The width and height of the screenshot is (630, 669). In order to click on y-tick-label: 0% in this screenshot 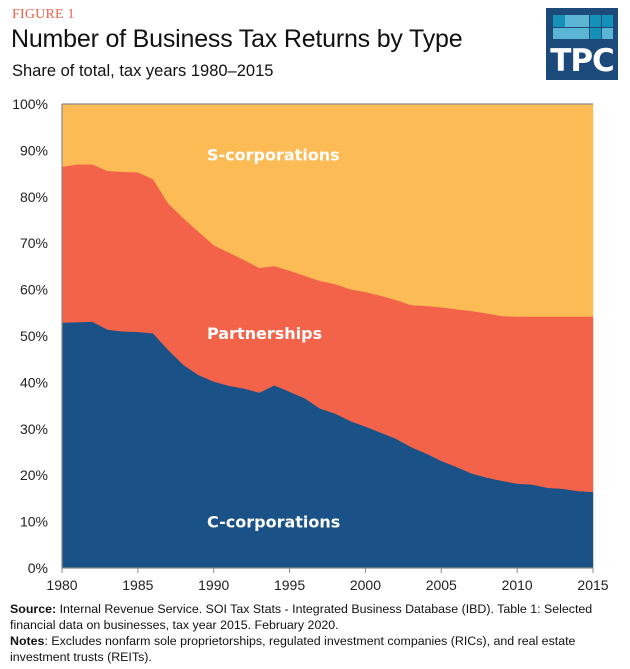, I will do `click(38, 568)`.